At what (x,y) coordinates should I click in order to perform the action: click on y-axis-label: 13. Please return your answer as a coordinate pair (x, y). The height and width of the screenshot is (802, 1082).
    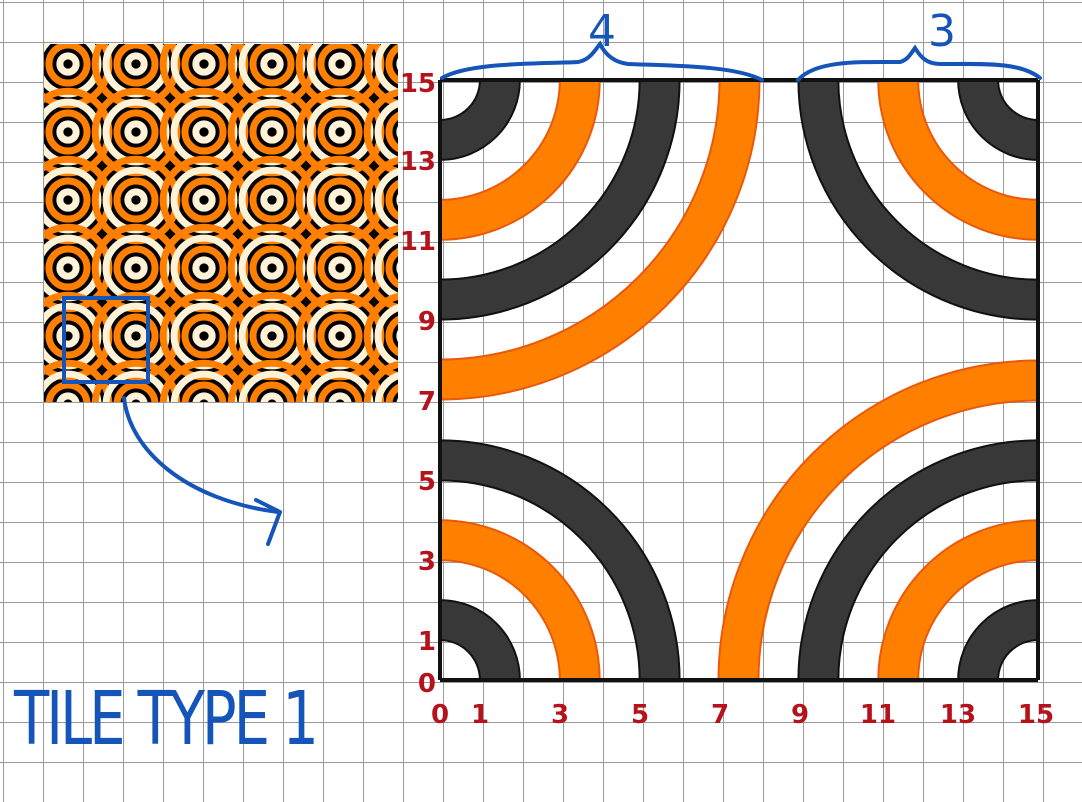
    Looking at the image, I should click on (417, 162).